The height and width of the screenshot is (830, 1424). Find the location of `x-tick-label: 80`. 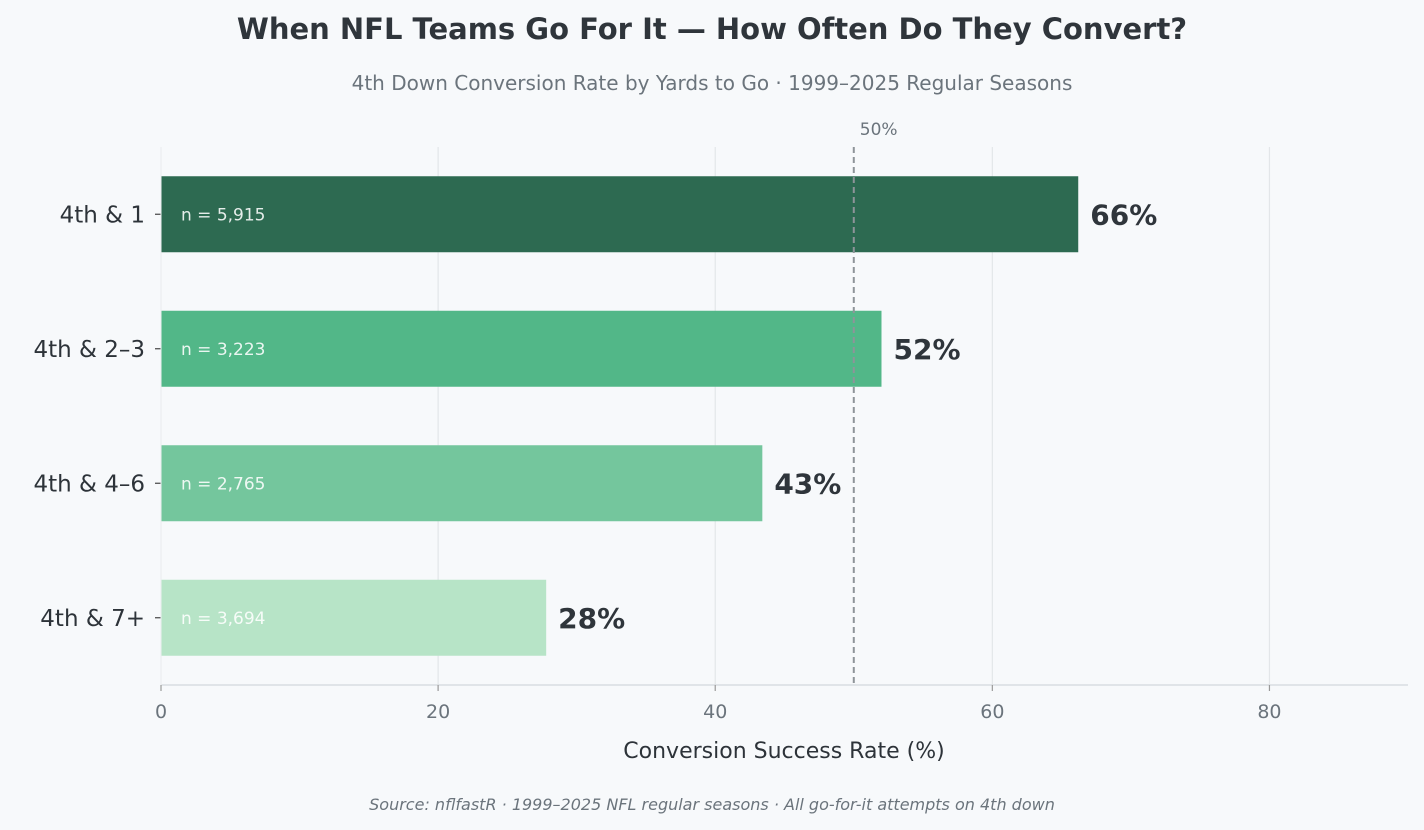

x-tick-label: 80 is located at coordinates (1269, 712).